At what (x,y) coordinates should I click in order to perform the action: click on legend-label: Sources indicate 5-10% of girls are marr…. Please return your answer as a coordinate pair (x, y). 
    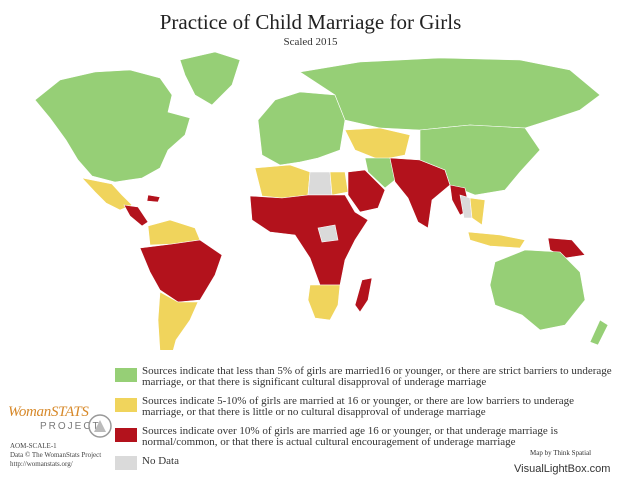
    Looking at the image, I should click on (358, 406).